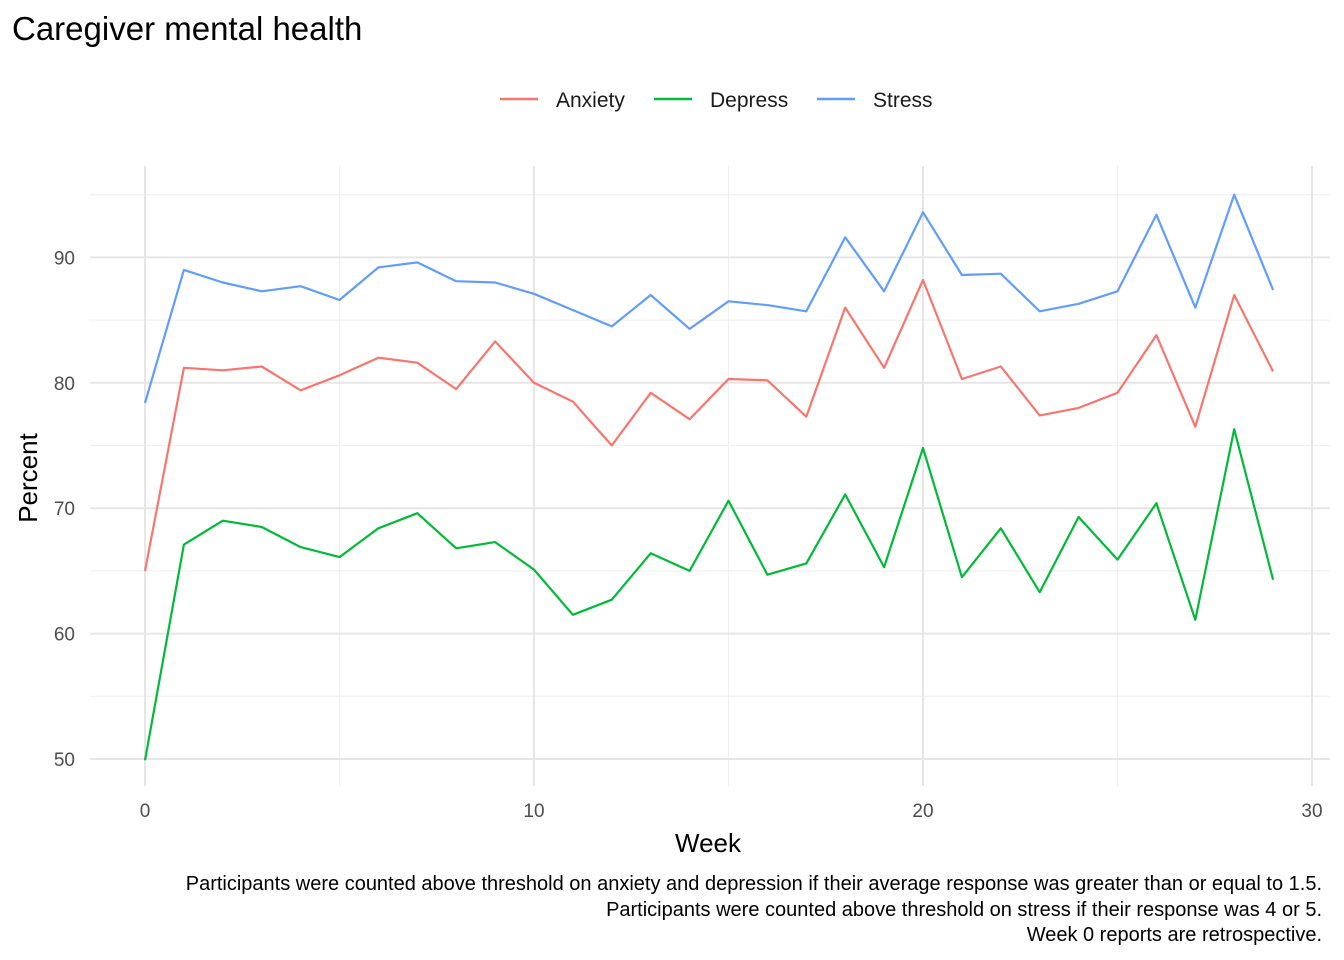 Image resolution: width=1344 pixels, height=960 pixels. I want to click on y-tick-label: 80, so click(64, 384).